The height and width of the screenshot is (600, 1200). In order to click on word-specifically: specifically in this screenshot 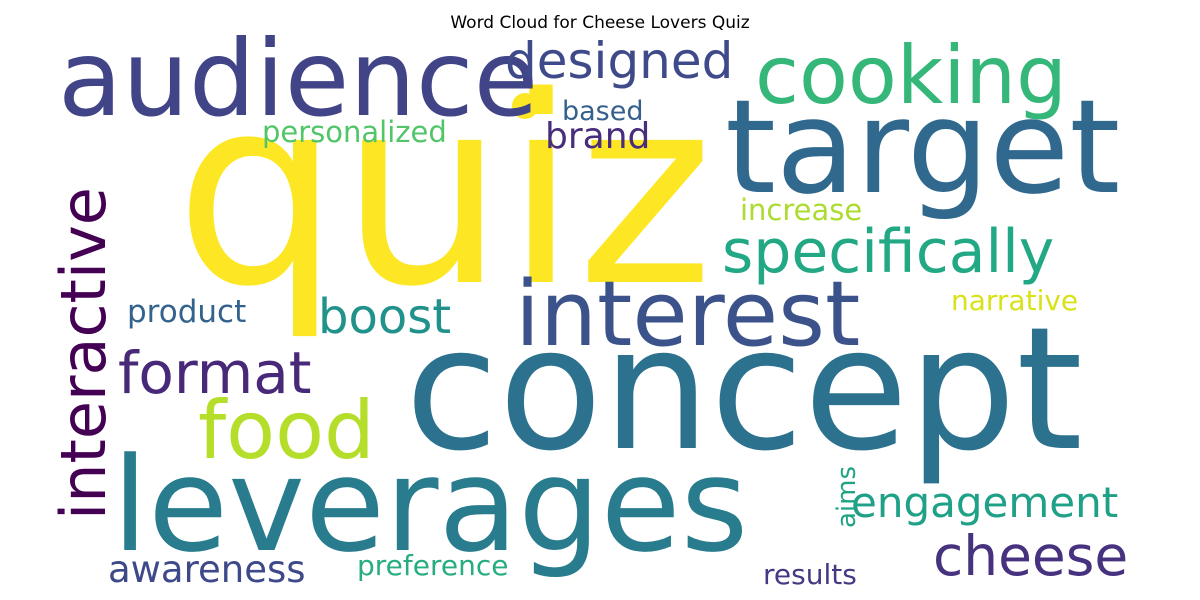, I will do `click(888, 252)`.